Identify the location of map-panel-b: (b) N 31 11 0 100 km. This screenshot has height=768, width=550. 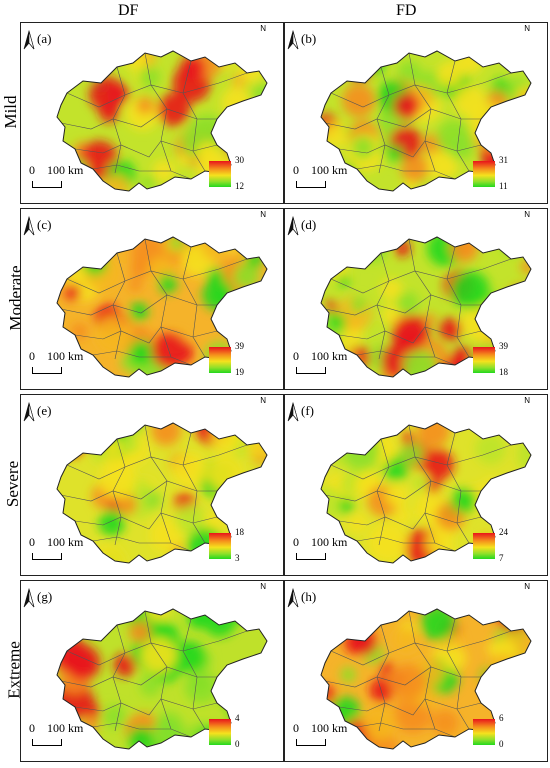
(416, 113).